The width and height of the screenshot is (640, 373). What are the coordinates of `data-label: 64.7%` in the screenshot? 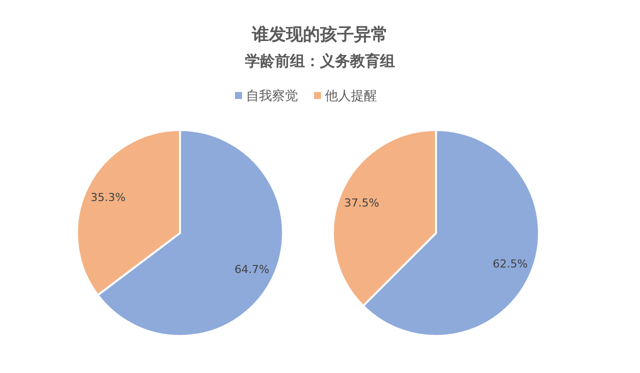 It's located at (252, 269).